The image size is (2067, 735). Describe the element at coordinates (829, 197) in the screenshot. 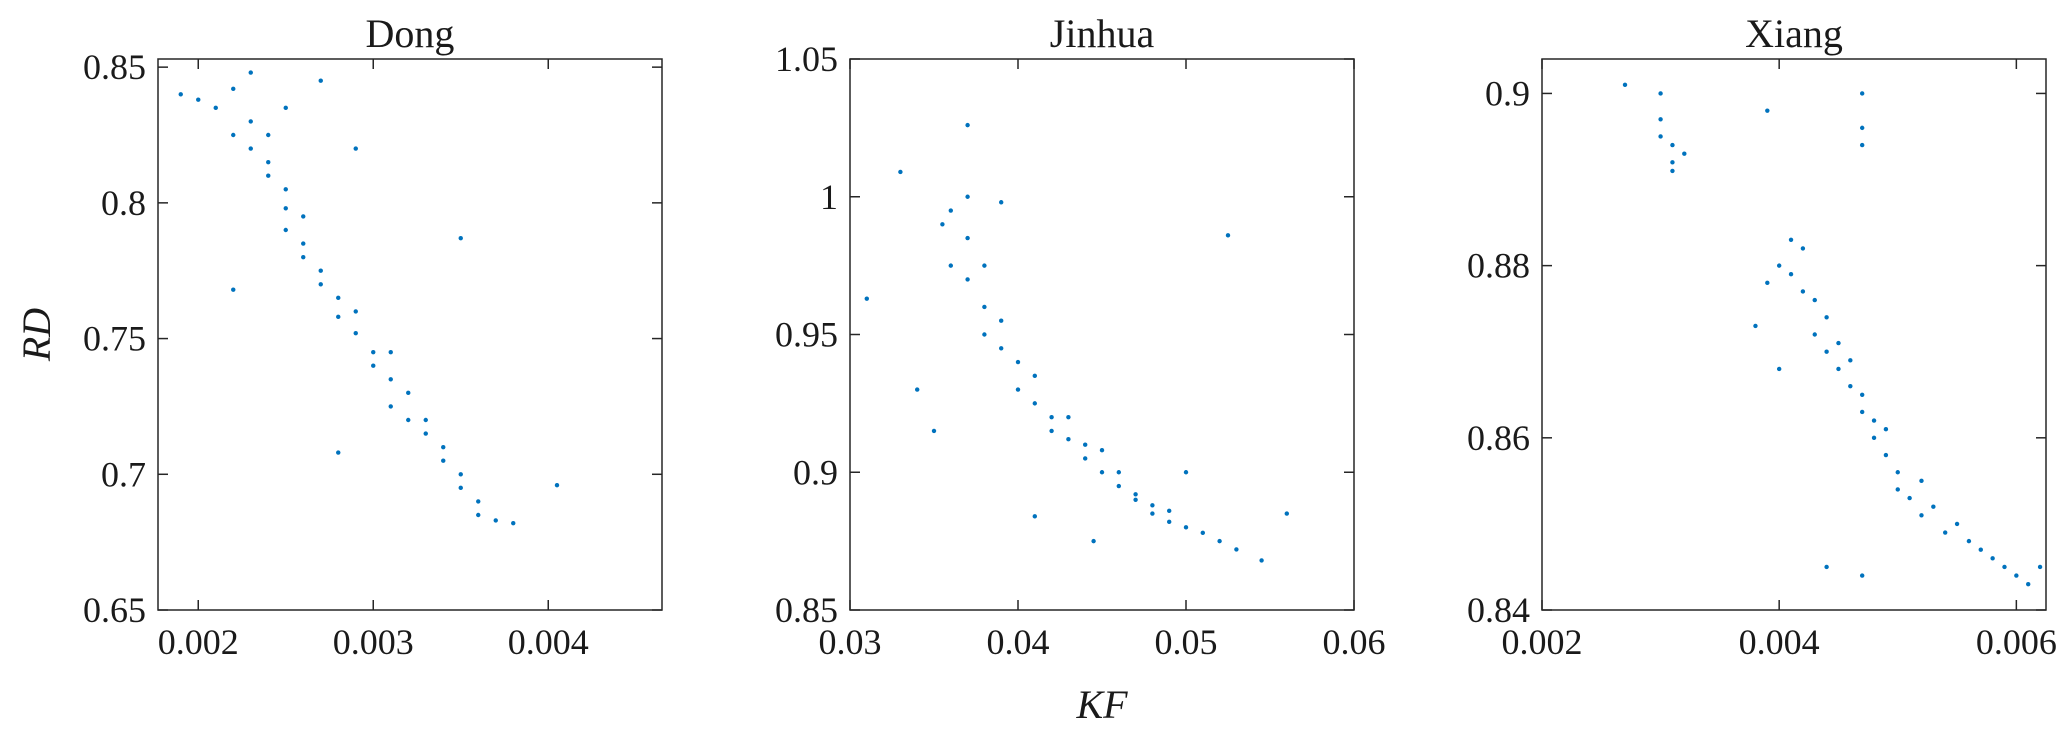

I see `y-tick-label: 1` at that location.